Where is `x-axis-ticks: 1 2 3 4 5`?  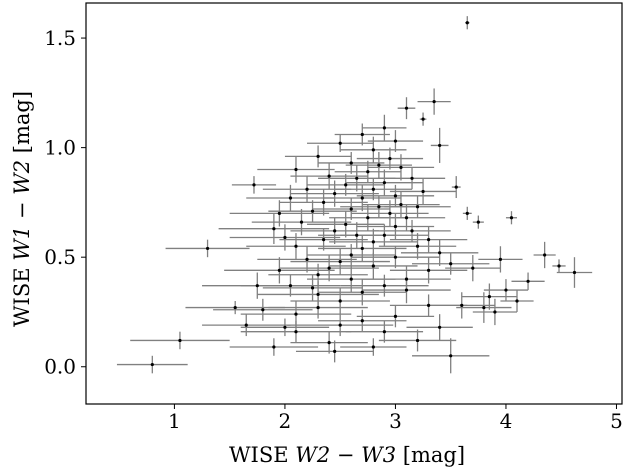 x-axis-ticks: 1 2 3 4 5 is located at coordinates (395, 418).